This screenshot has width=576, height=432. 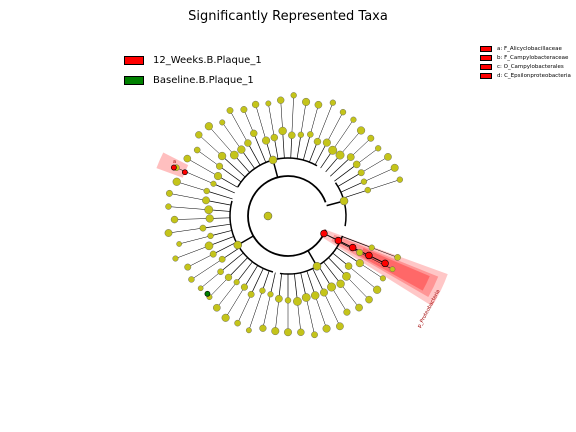 I want to click on clade-legend-label: a: F_Alicyclobacillaceae, so click(x=529, y=48).